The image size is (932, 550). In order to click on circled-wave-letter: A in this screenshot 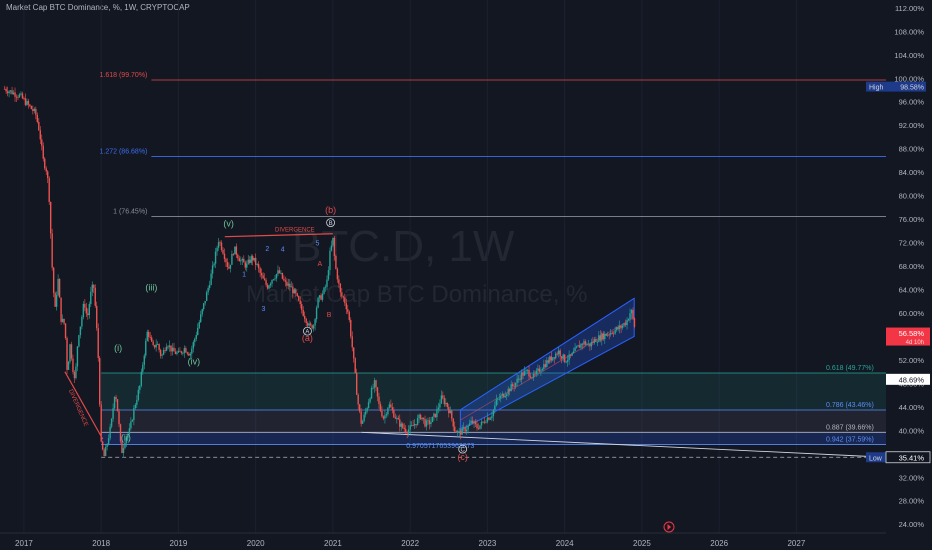, I will do `click(307, 333)`.